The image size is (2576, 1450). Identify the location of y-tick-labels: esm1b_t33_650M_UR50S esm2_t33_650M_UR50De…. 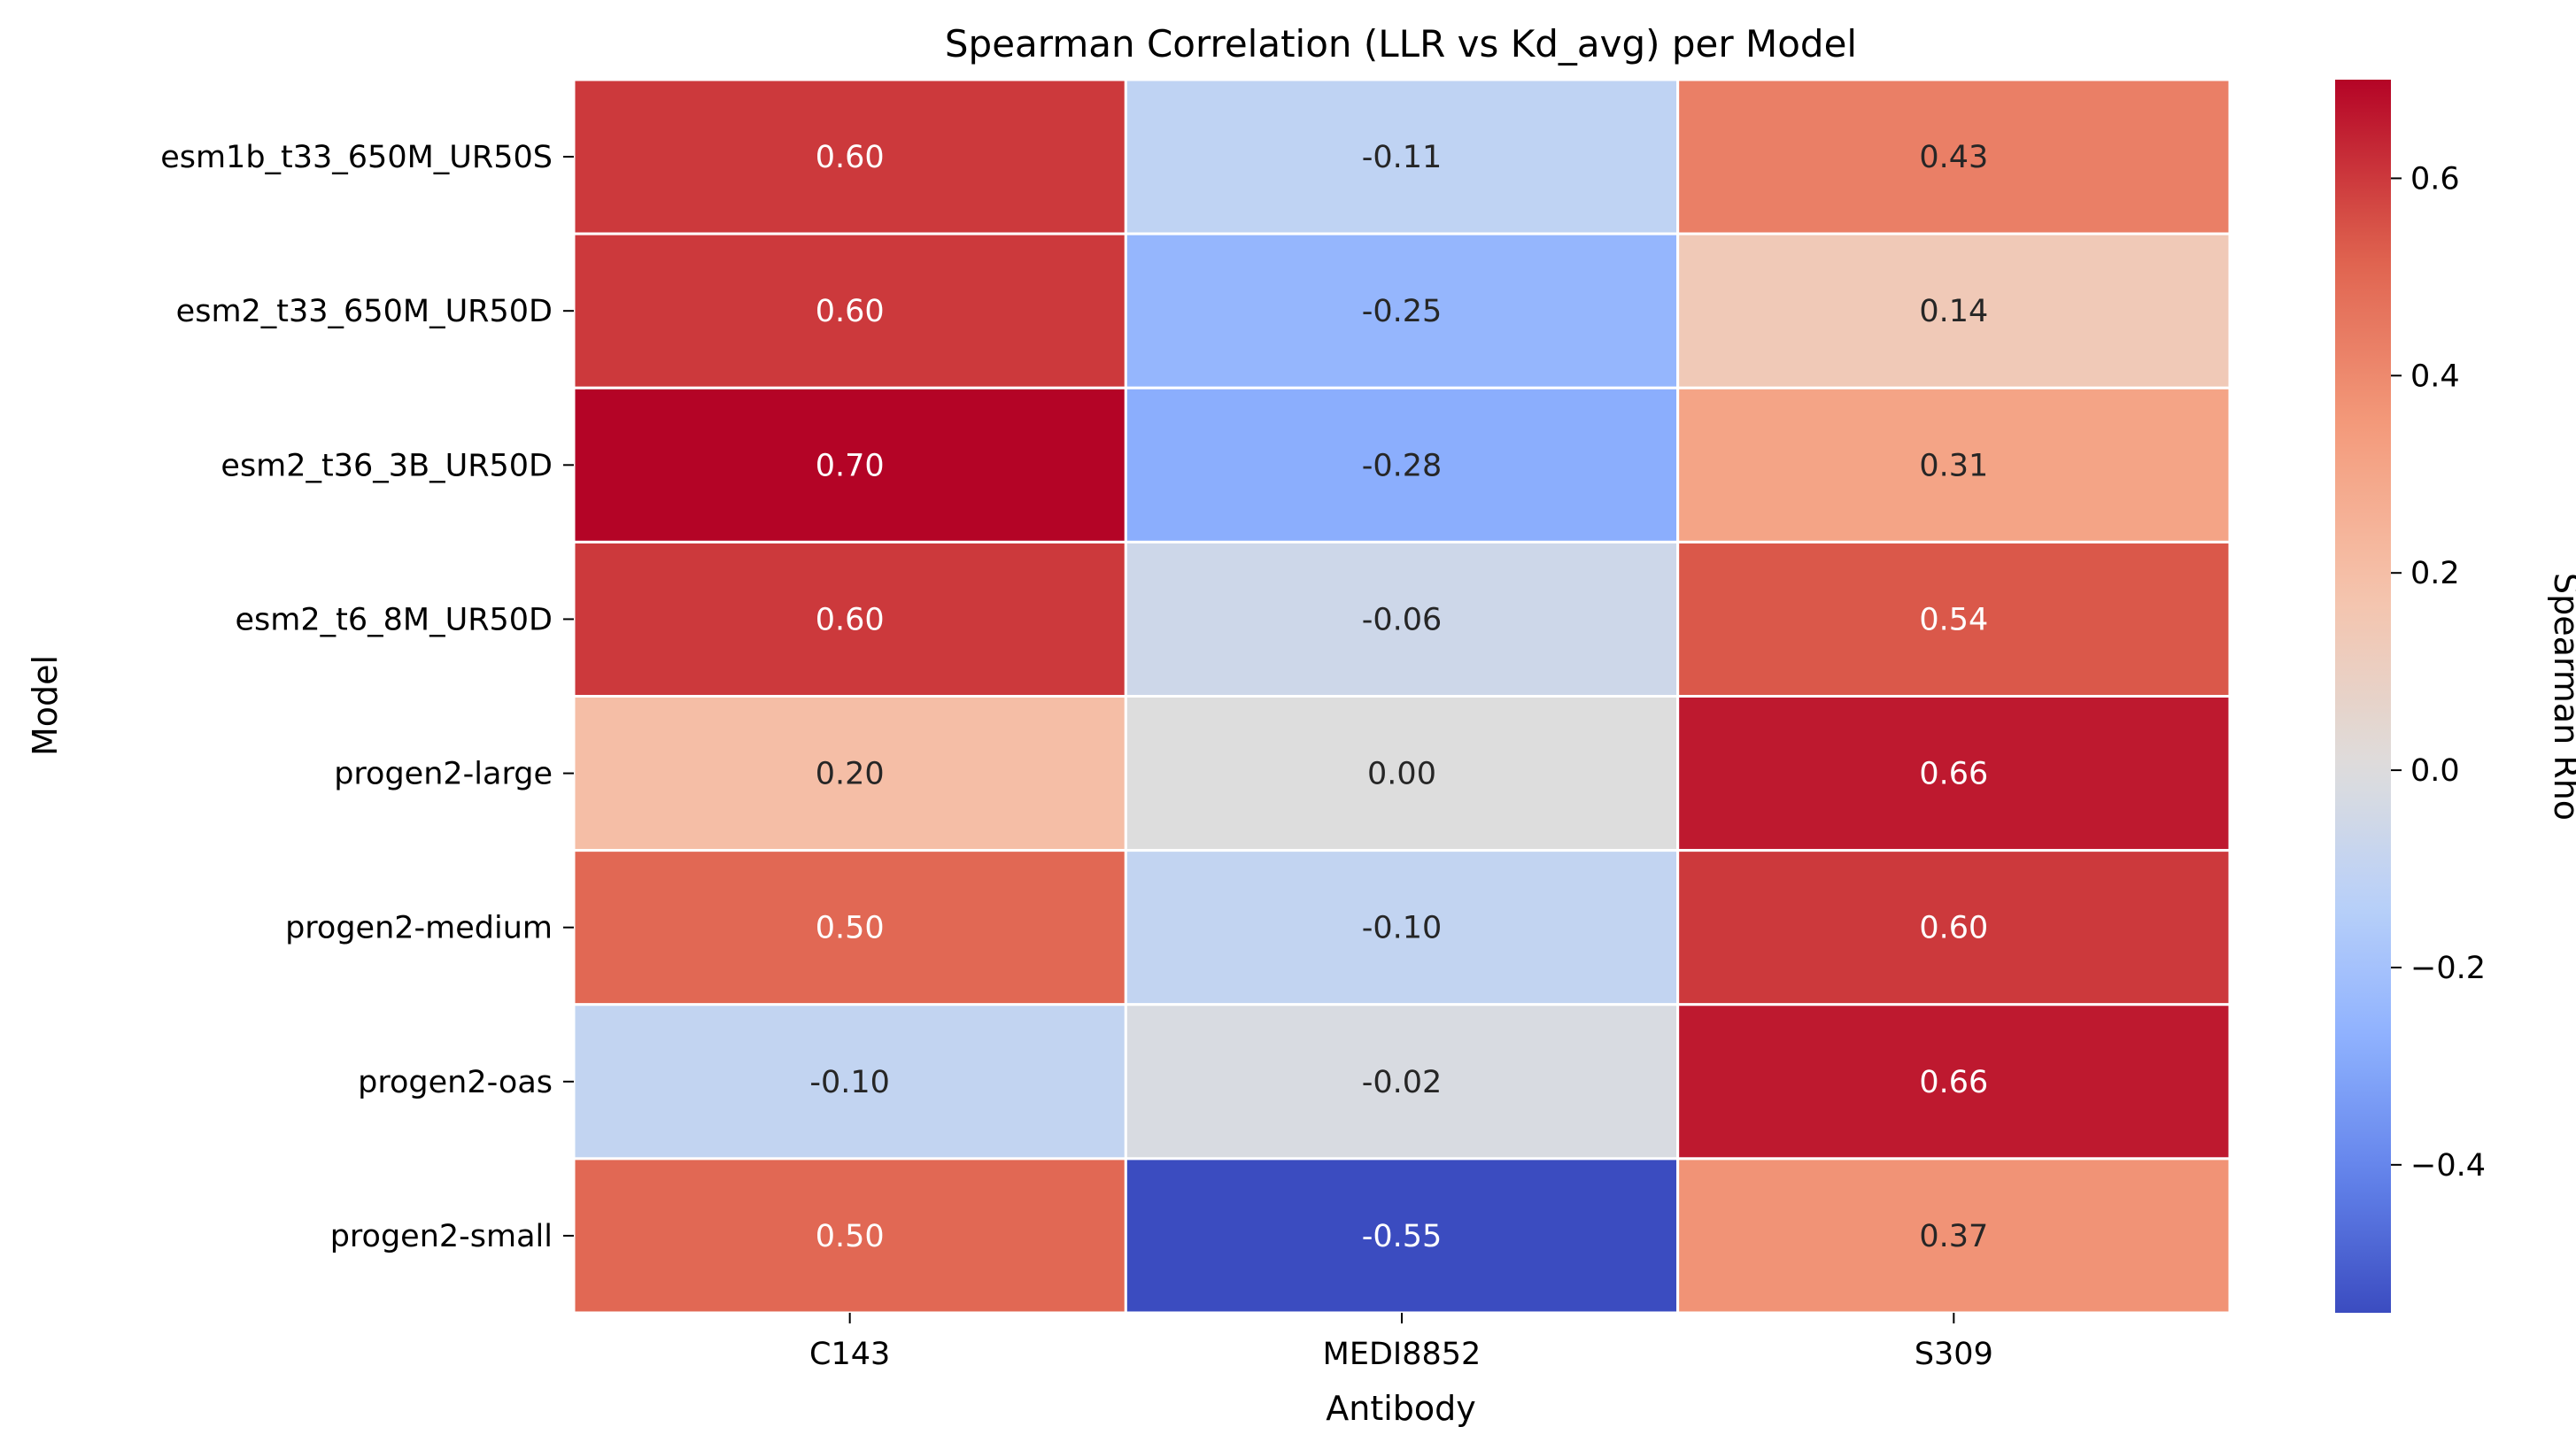
(367, 697).